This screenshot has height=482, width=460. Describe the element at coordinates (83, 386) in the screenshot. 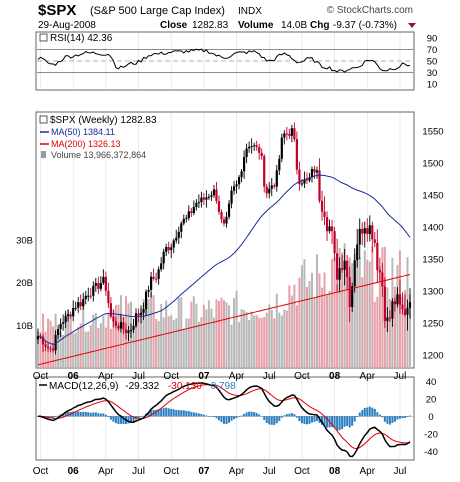

I see `macd-legend-name: MACD(12,26,9)` at that location.